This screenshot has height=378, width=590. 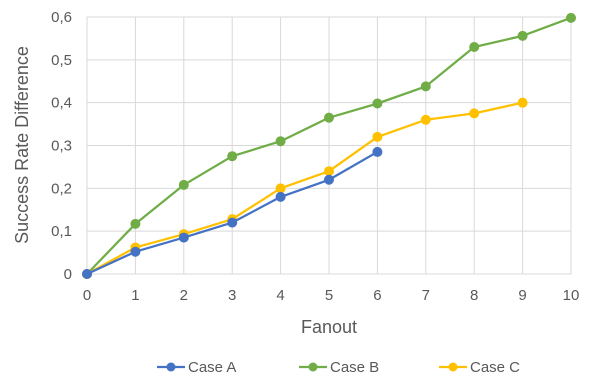 I want to click on y-tick-label: 0,5, so click(x=61, y=60).